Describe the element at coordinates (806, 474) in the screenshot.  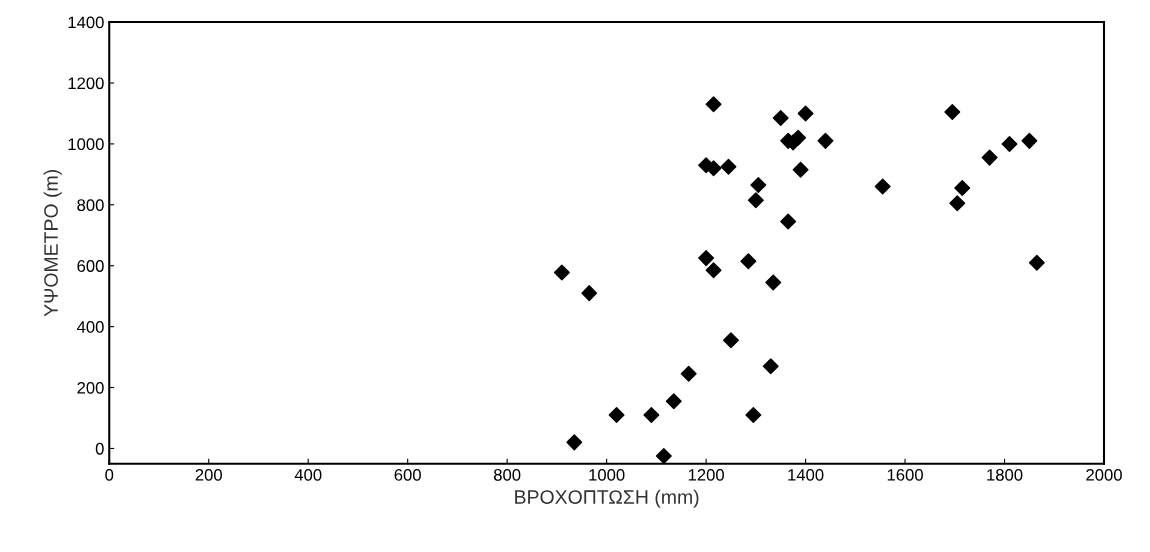
I see `x-tick-label: 1400` at that location.